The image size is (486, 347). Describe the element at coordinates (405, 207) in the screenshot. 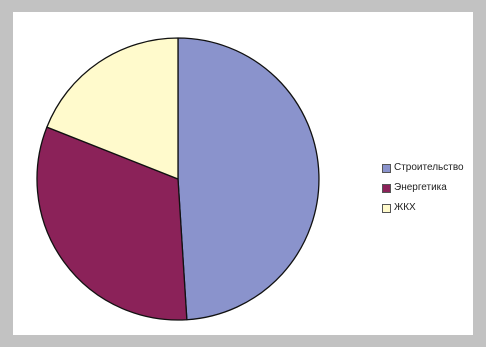

I see `legend-label-housing: ЖКХ` at that location.